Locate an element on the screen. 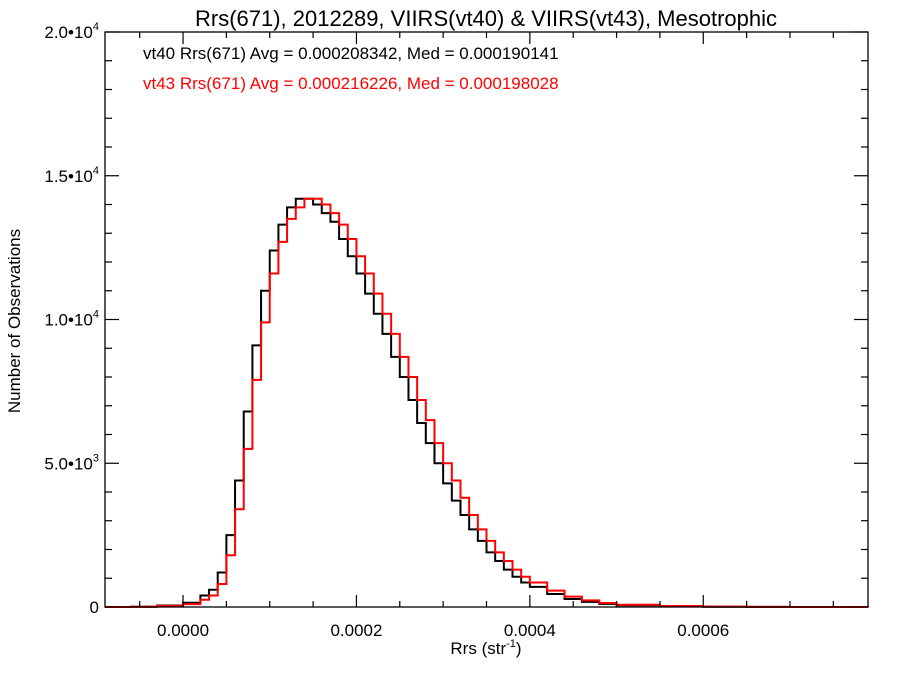  y-tick-label: 5.0•103 is located at coordinates (71, 462).